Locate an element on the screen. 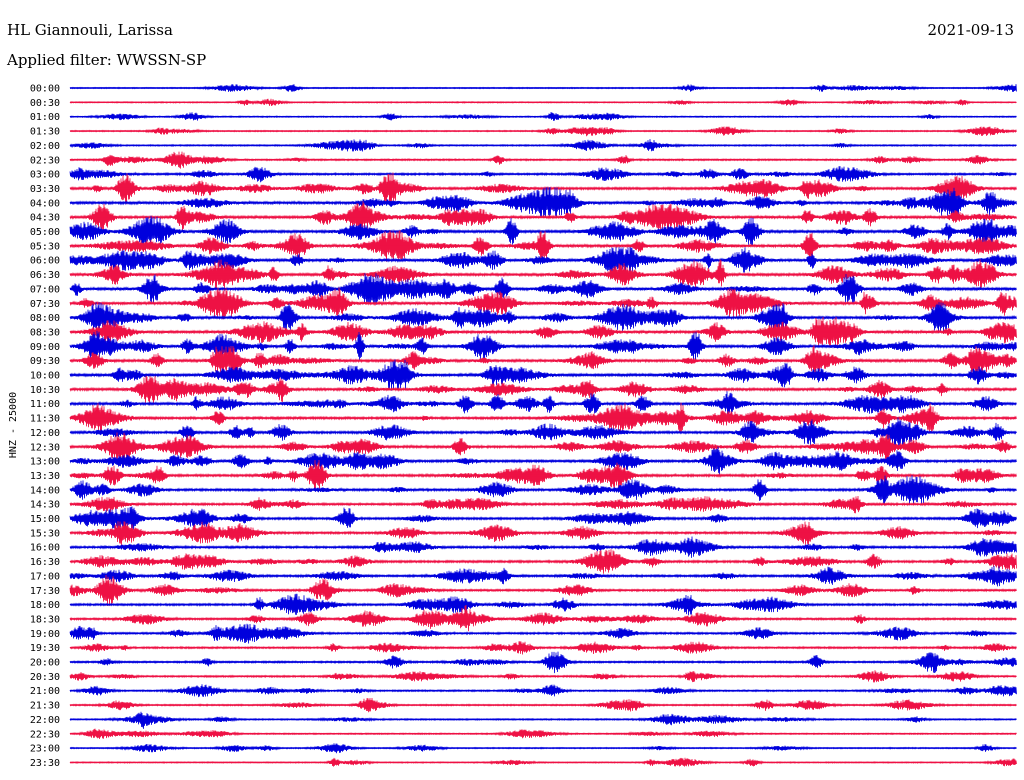 This screenshot has width=1024, height=780. row-label: 06:30 is located at coordinates (45, 275).